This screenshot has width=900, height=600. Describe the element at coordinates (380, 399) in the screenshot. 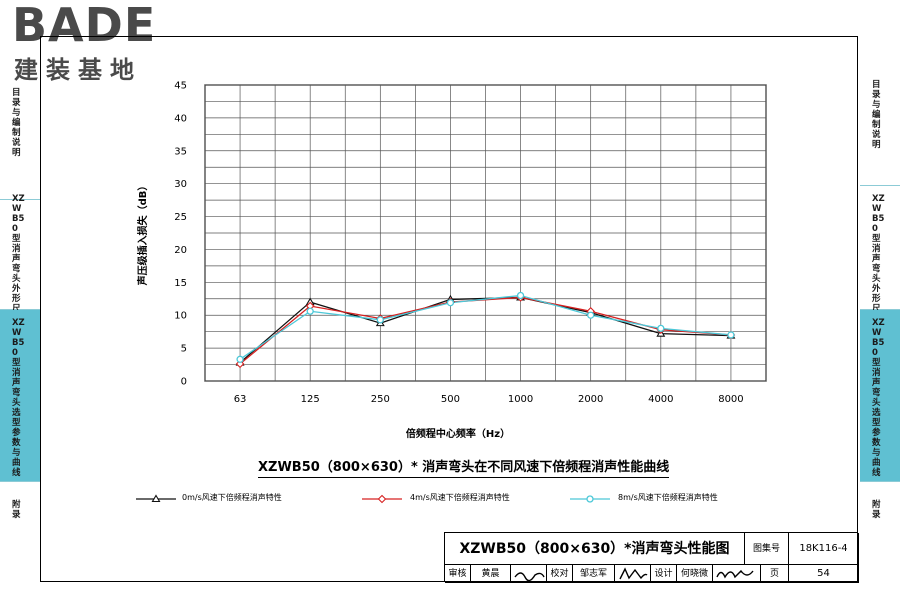

I see `x-tick-label: 250` at that location.